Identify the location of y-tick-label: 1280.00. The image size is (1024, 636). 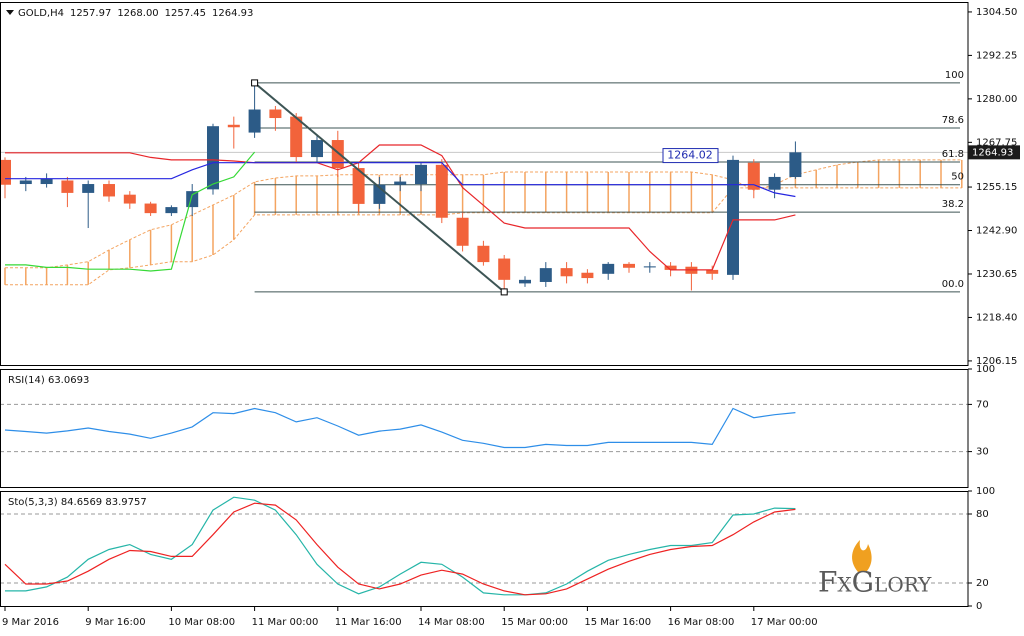
(996, 99).